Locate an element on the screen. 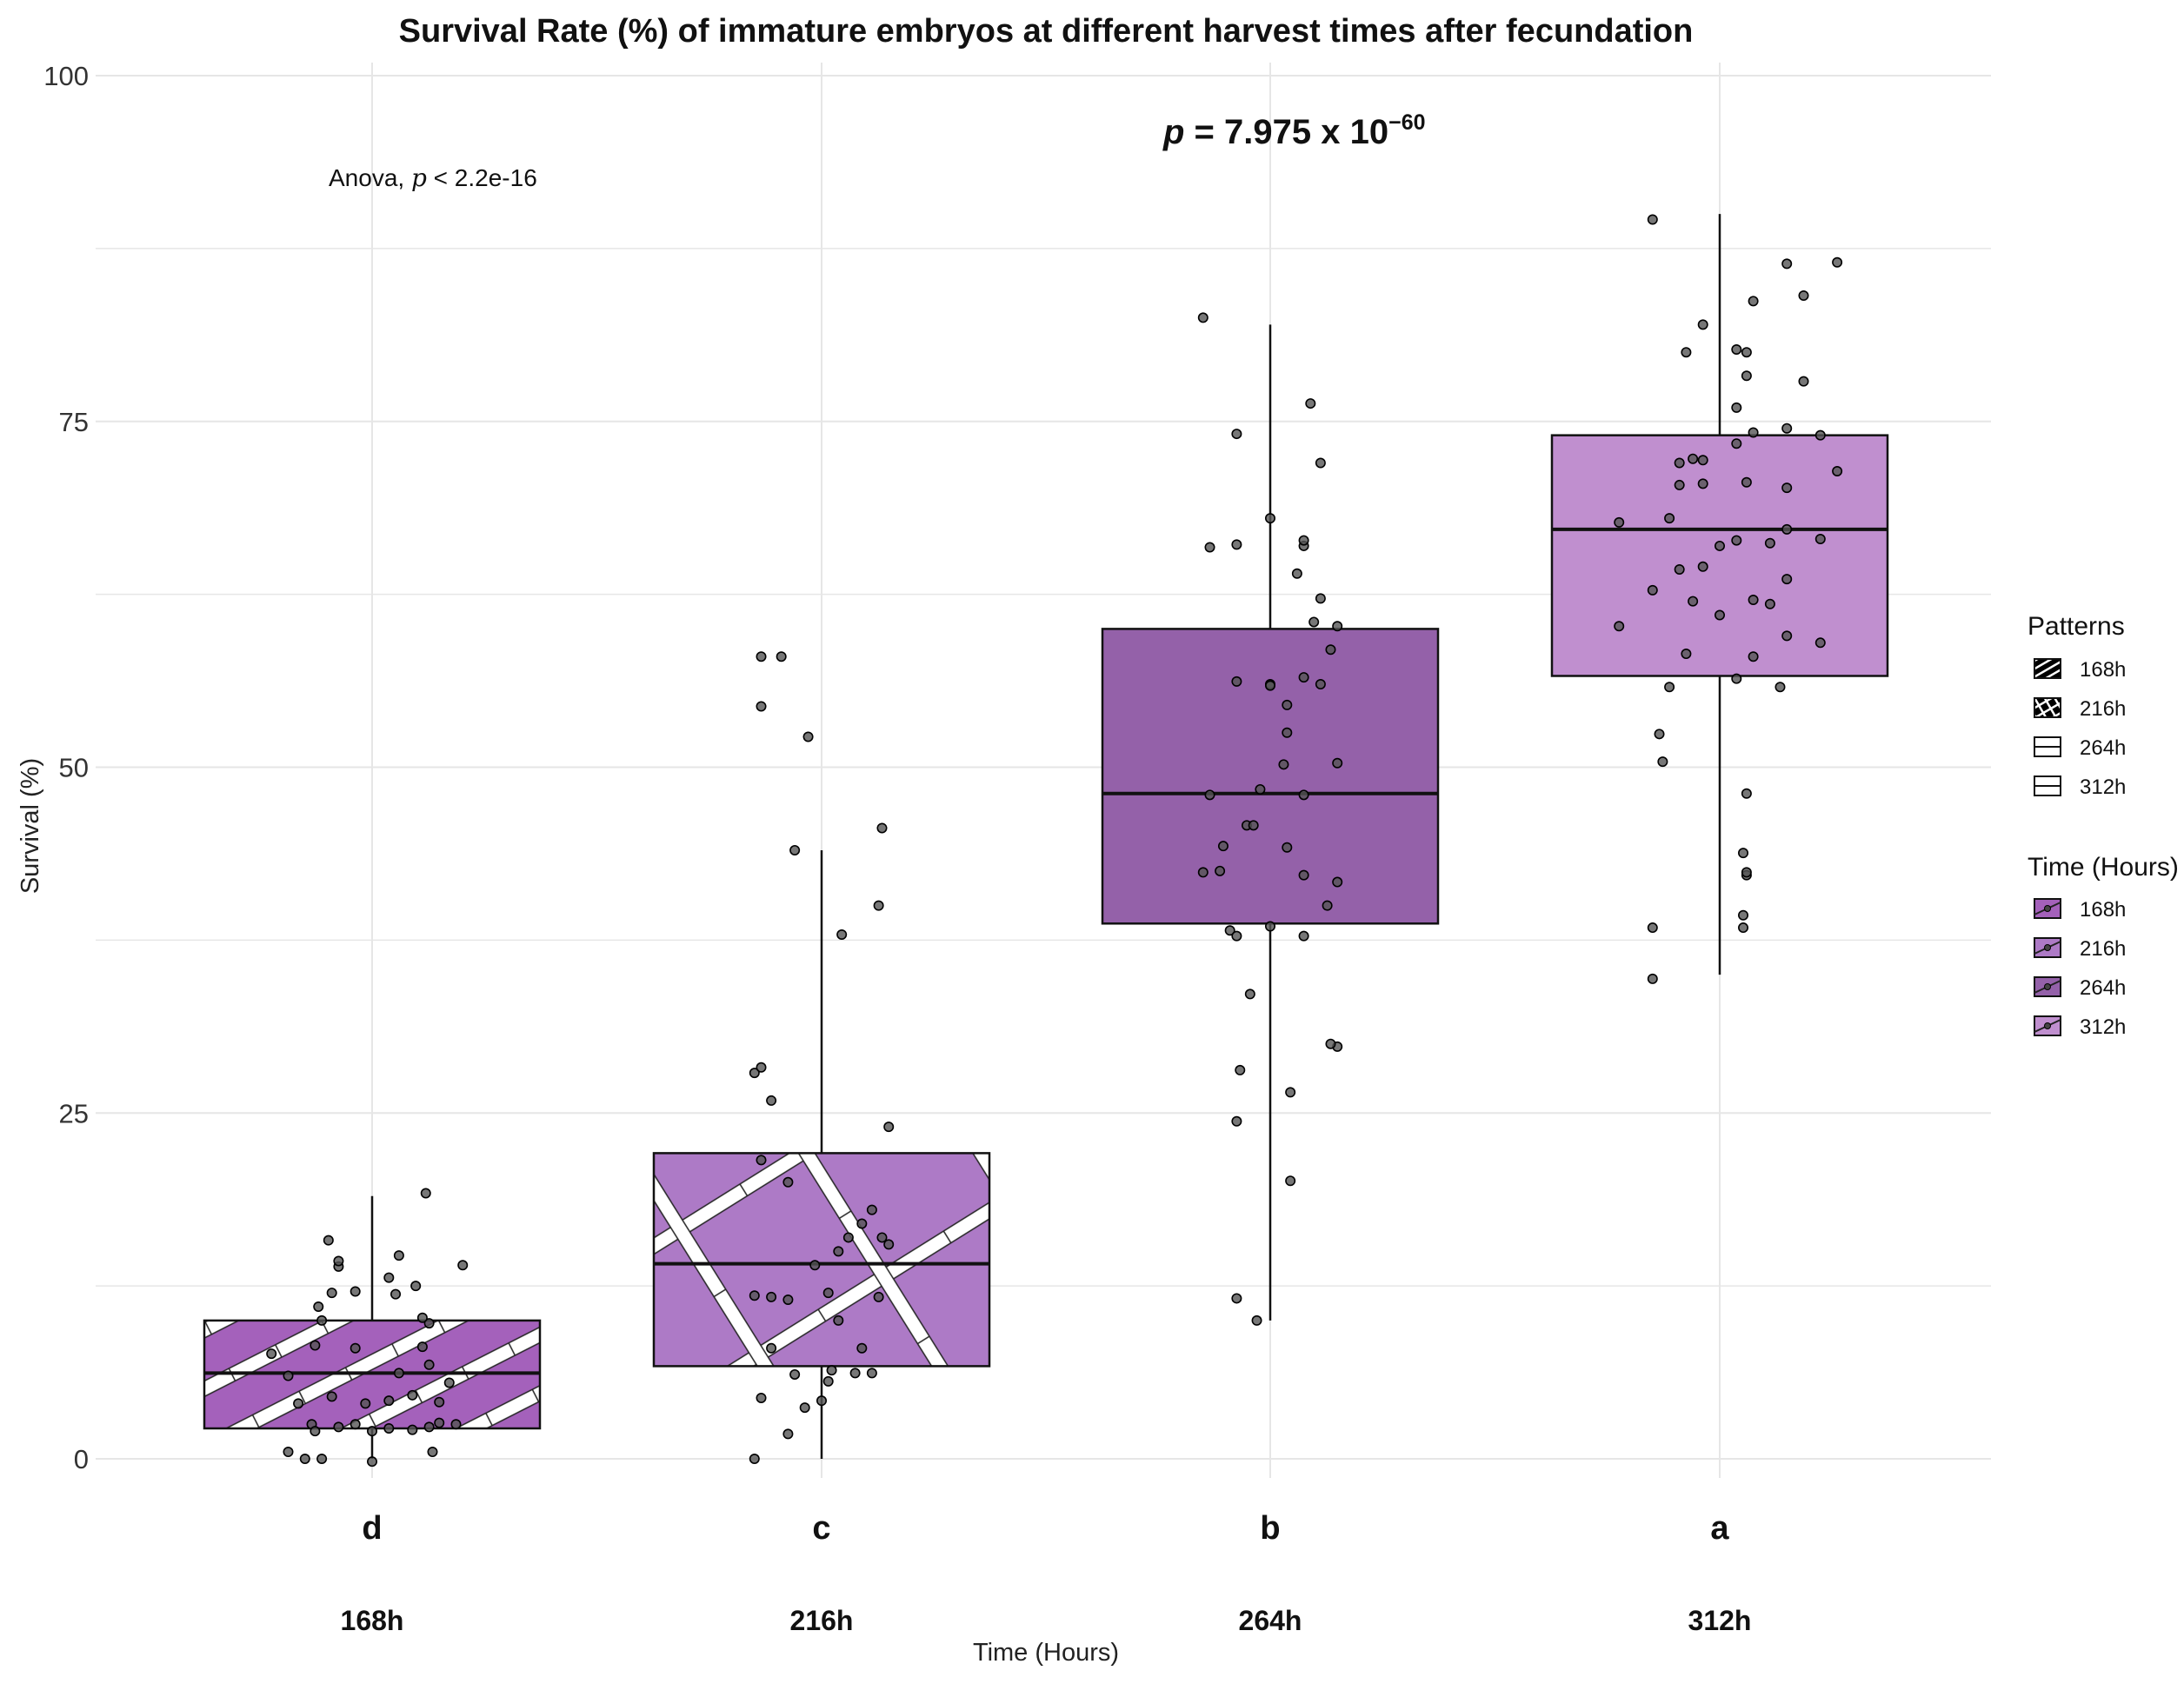  box-fill is located at coordinates (1270, 776).